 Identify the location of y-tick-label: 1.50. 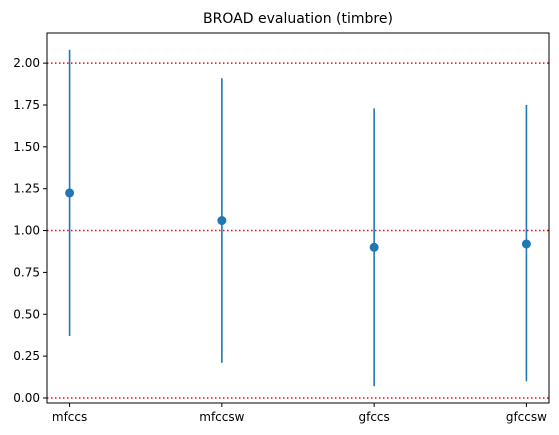
(26, 147).